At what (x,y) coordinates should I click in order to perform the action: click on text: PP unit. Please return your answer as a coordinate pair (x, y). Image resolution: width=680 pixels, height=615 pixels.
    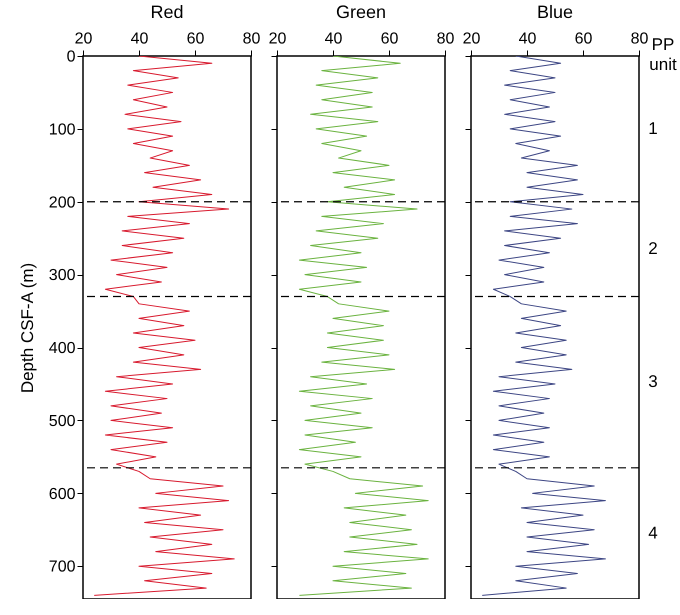
    Looking at the image, I should click on (663, 54).